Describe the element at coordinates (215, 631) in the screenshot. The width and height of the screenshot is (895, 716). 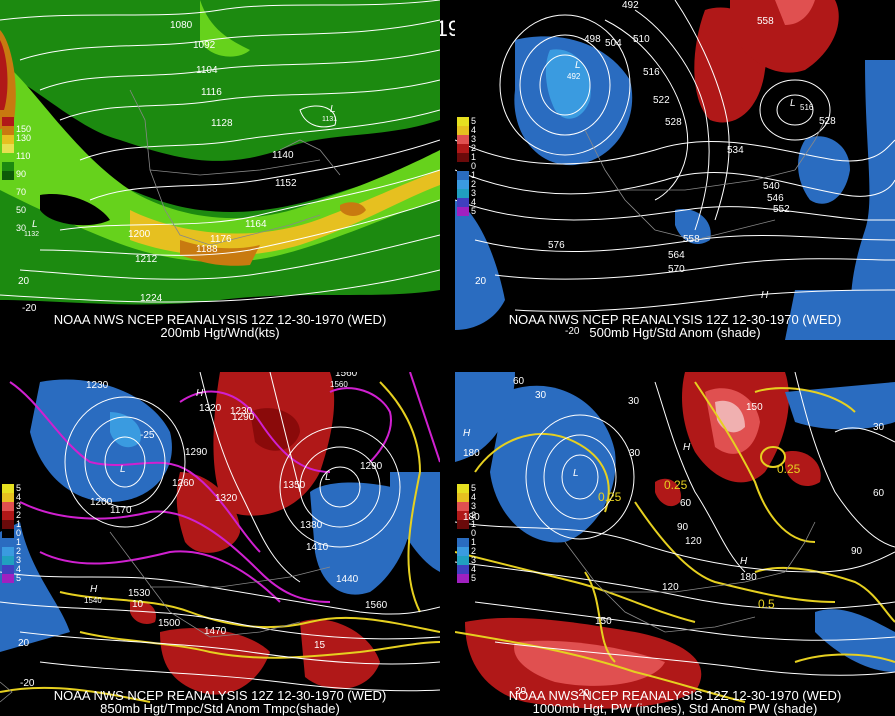
I see `contour-label: 1470` at that location.